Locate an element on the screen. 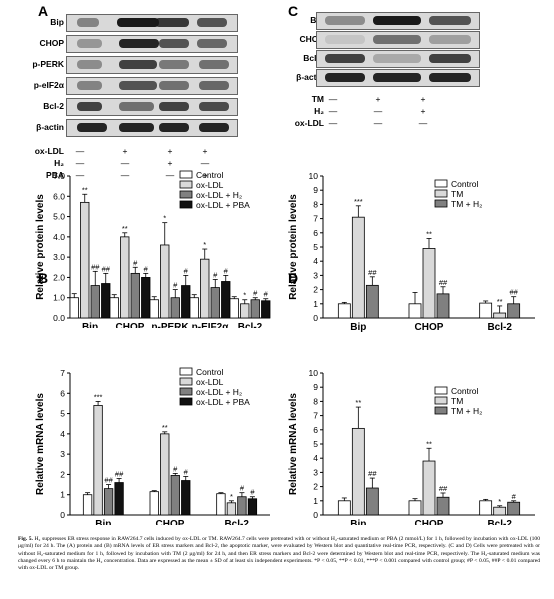 The width and height of the screenshot is (554, 599). y-tick-label: 7.0 is located at coordinates (59, 176).